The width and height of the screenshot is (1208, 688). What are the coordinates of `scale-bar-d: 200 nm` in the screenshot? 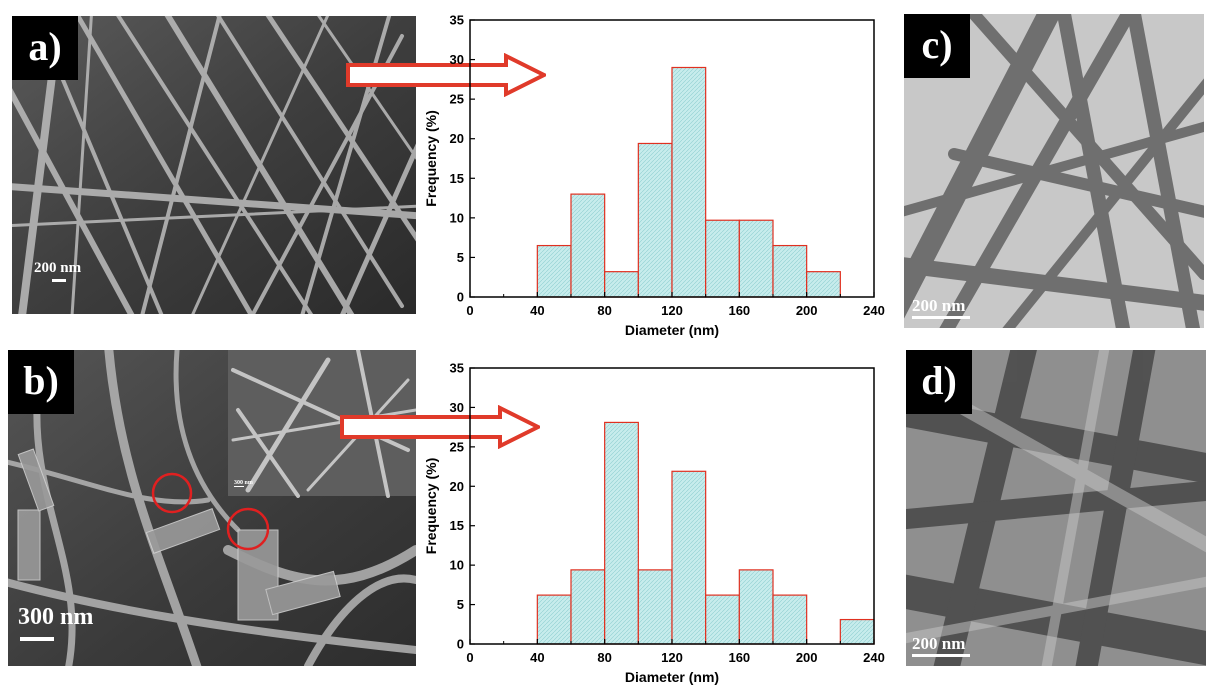 It's located at (941, 645).